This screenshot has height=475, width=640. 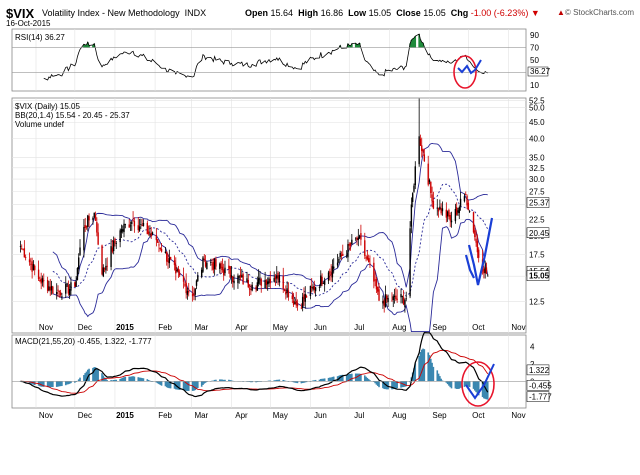 I want to click on price-tick-label: 40.0, so click(x=537, y=139).